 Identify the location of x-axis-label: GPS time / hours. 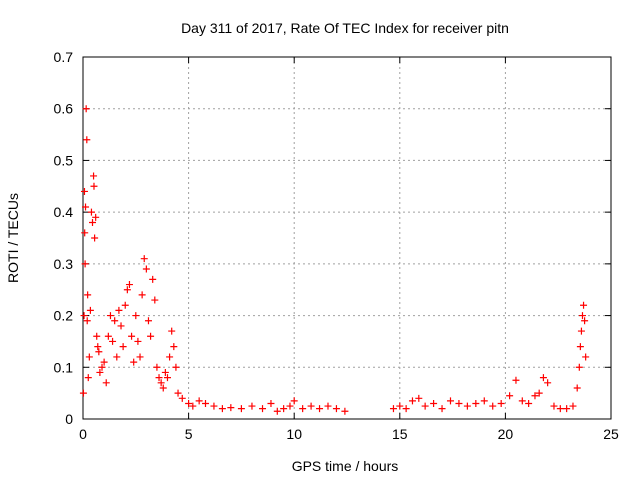
(345, 466).